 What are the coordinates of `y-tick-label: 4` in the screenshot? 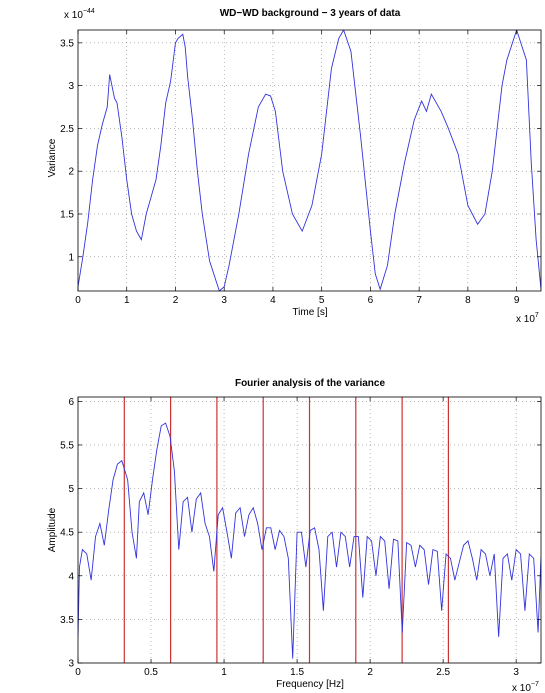 It's located at (71, 576).